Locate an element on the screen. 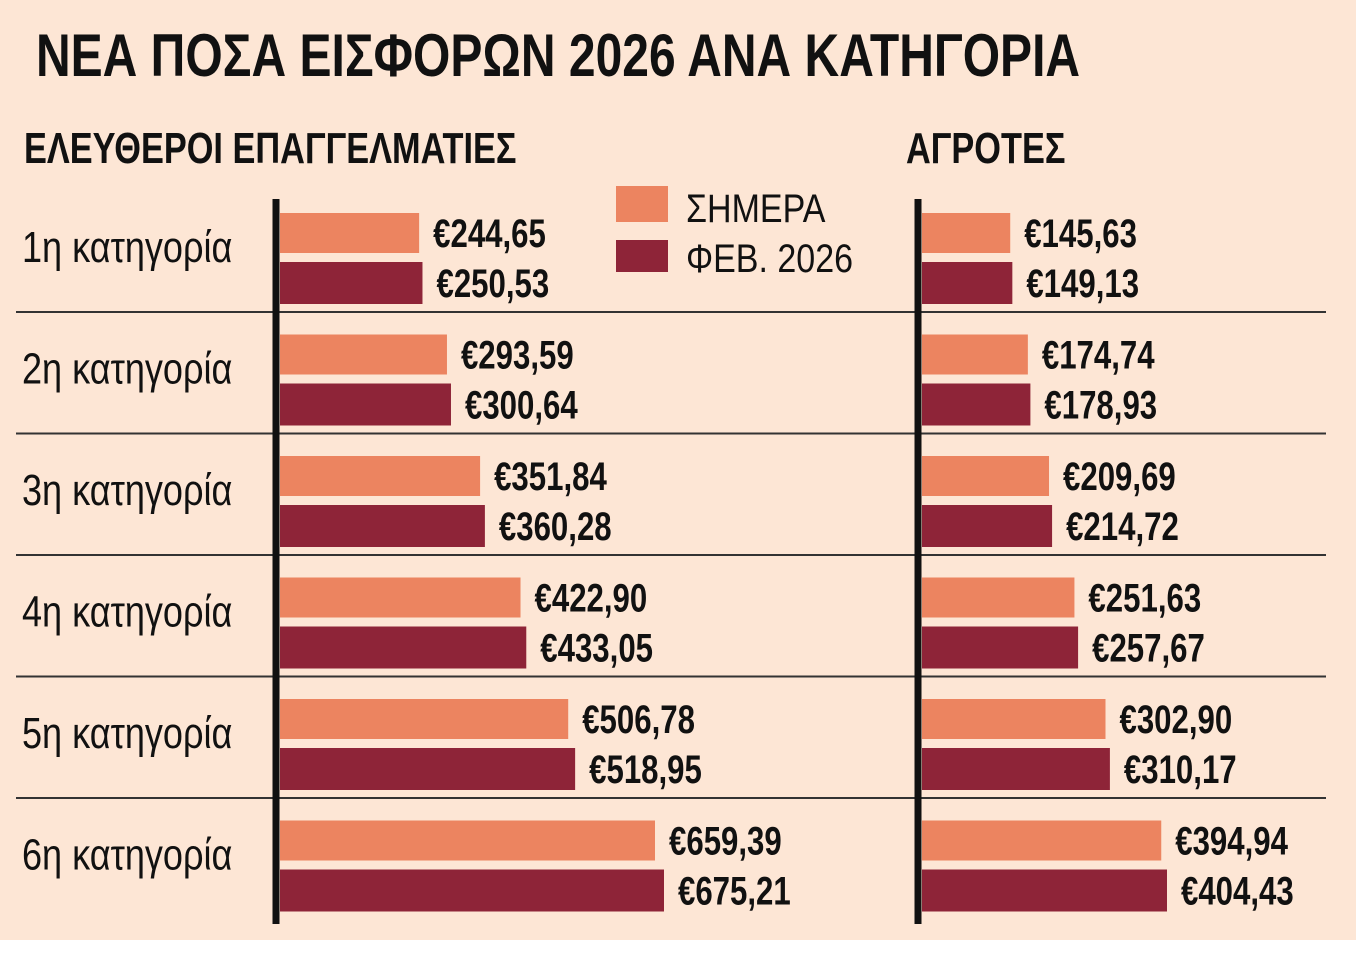 This screenshot has height=959, width=1356. value-label-farmers: €302,90 is located at coordinates (1175, 719).